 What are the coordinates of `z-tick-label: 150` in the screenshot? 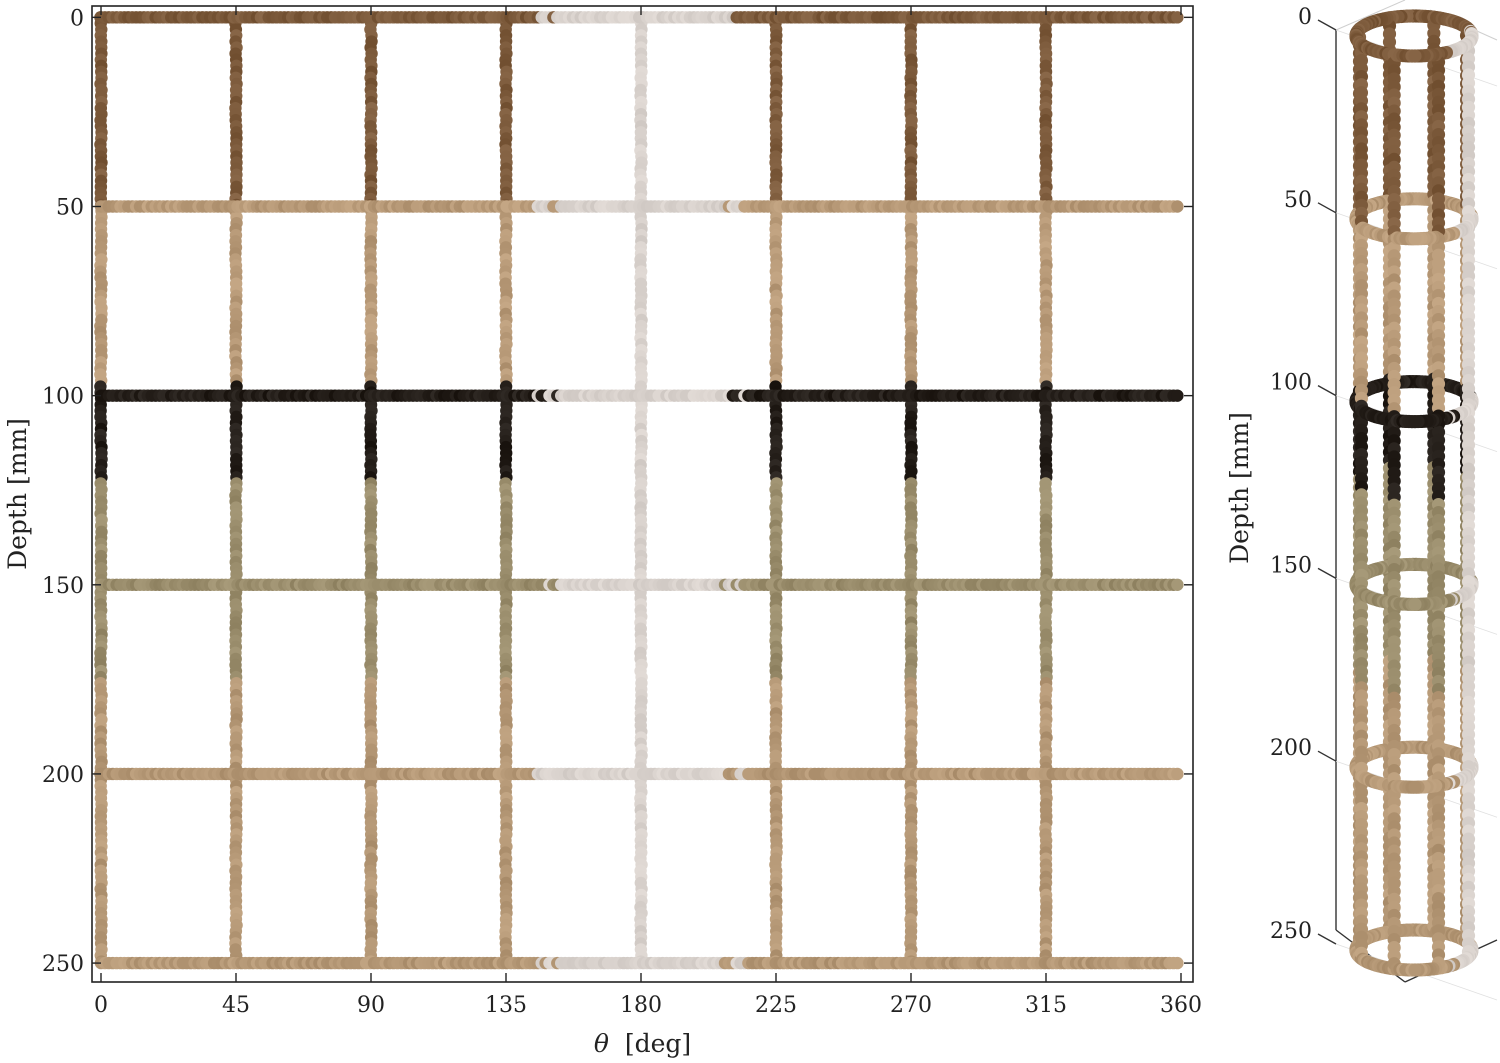 It's located at (1291, 565).